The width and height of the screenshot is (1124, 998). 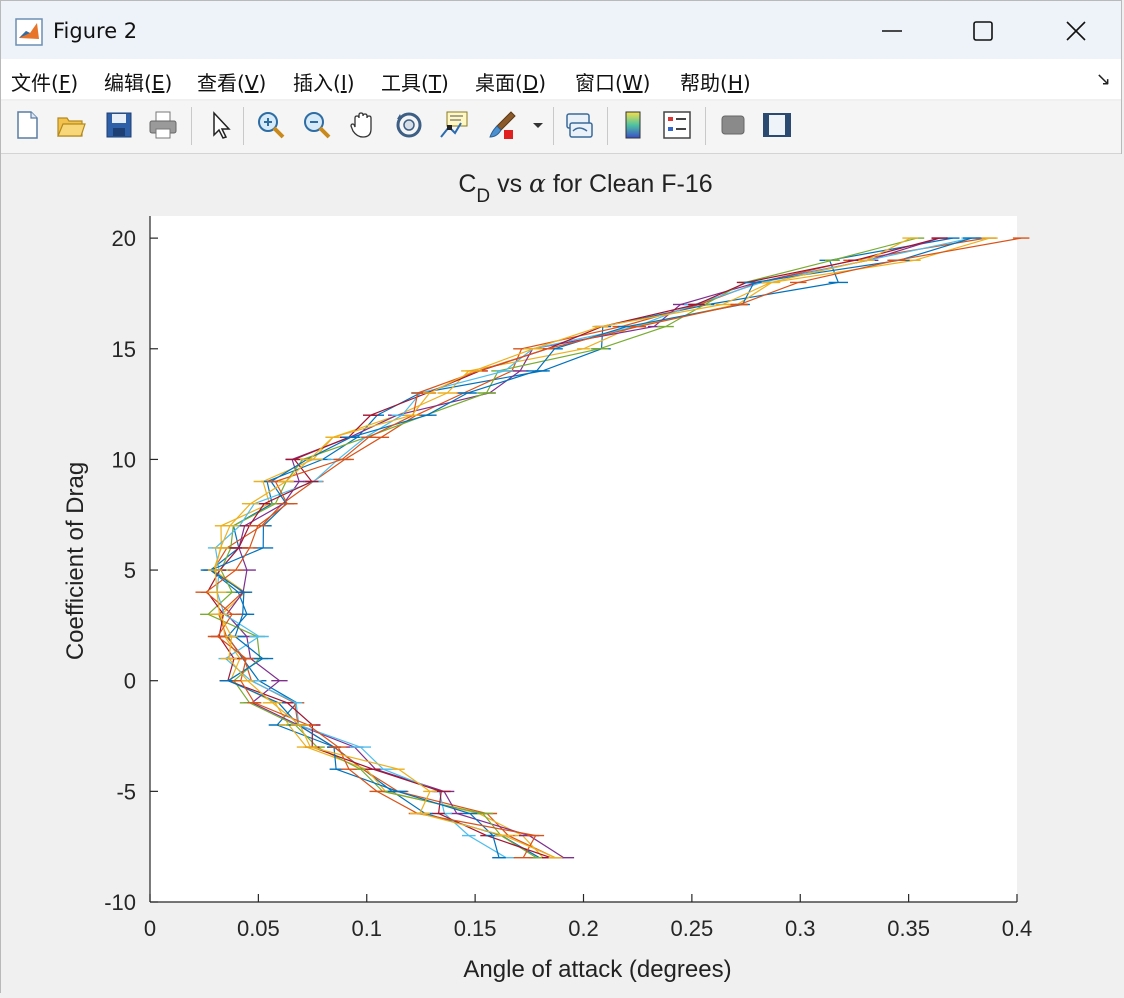 What do you see at coordinates (324, 83) in the screenshot?
I see `menu-insert: 插入(I)` at bounding box center [324, 83].